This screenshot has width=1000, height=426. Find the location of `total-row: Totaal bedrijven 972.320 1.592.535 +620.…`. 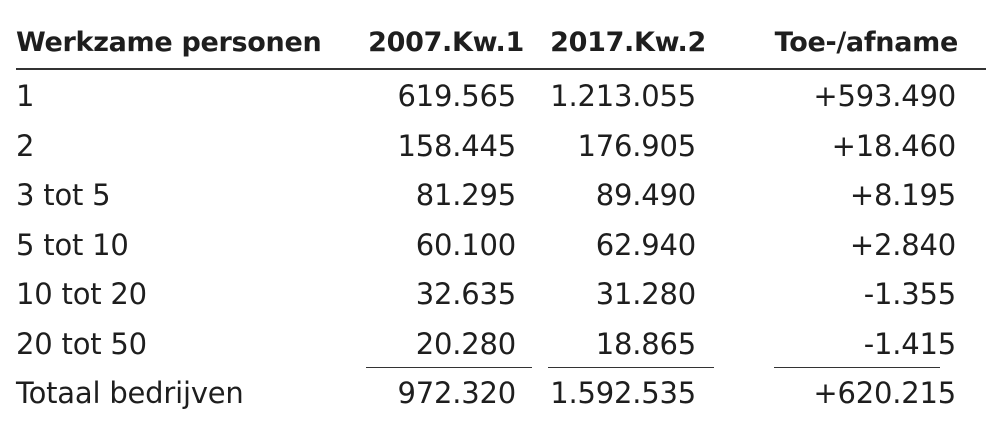

total-row: Totaal bedrijven 972.320 1.592.535 +620.… is located at coordinates (501, 392).